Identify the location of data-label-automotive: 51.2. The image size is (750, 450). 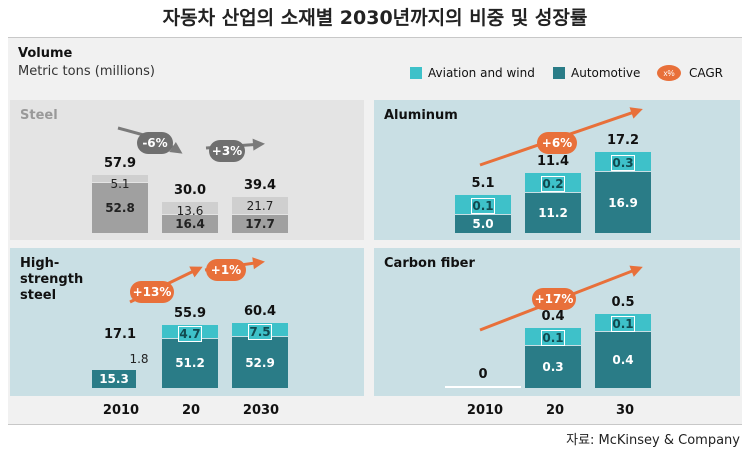
(190, 363).